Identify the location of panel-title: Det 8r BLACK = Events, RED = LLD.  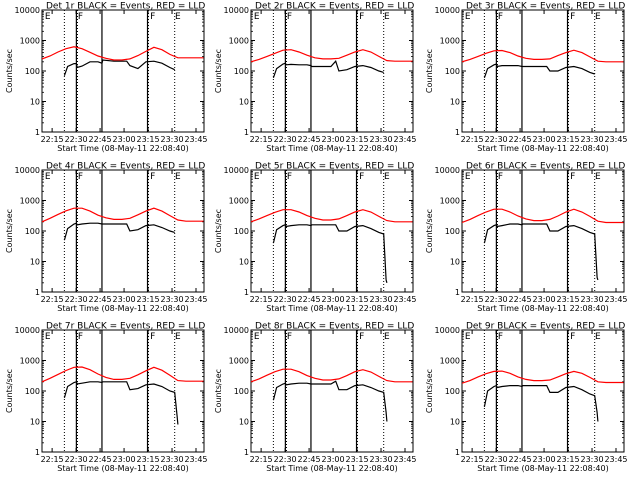
(334, 327).